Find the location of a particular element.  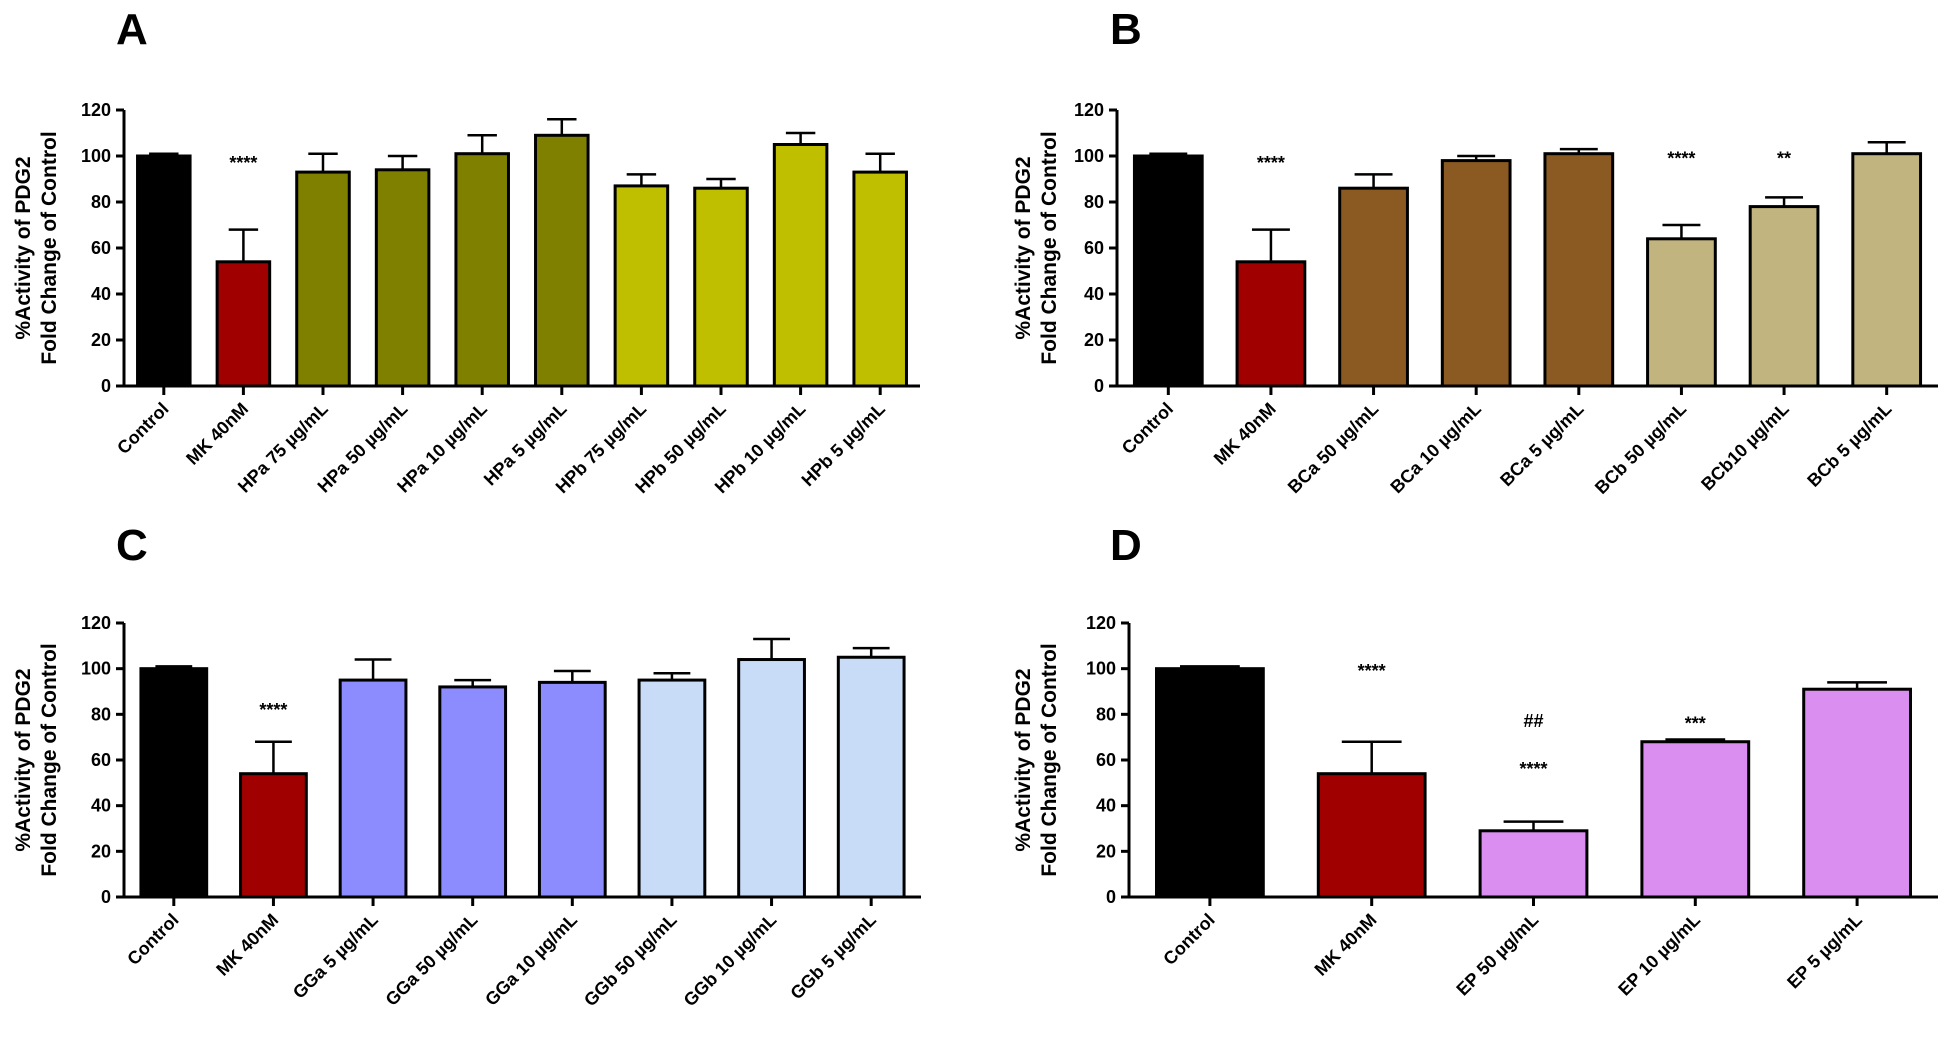

x-tick-label: BCa 5 µg/mL is located at coordinates (1541, 444).